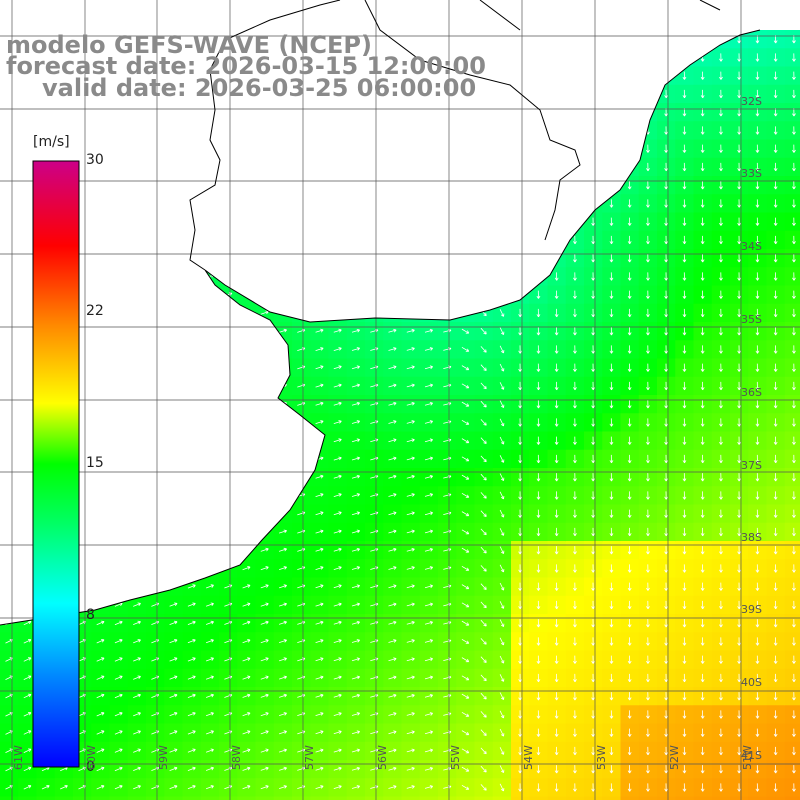 The image size is (800, 800). I want to click on colorbar-tick-0: 0, so click(90, 767).